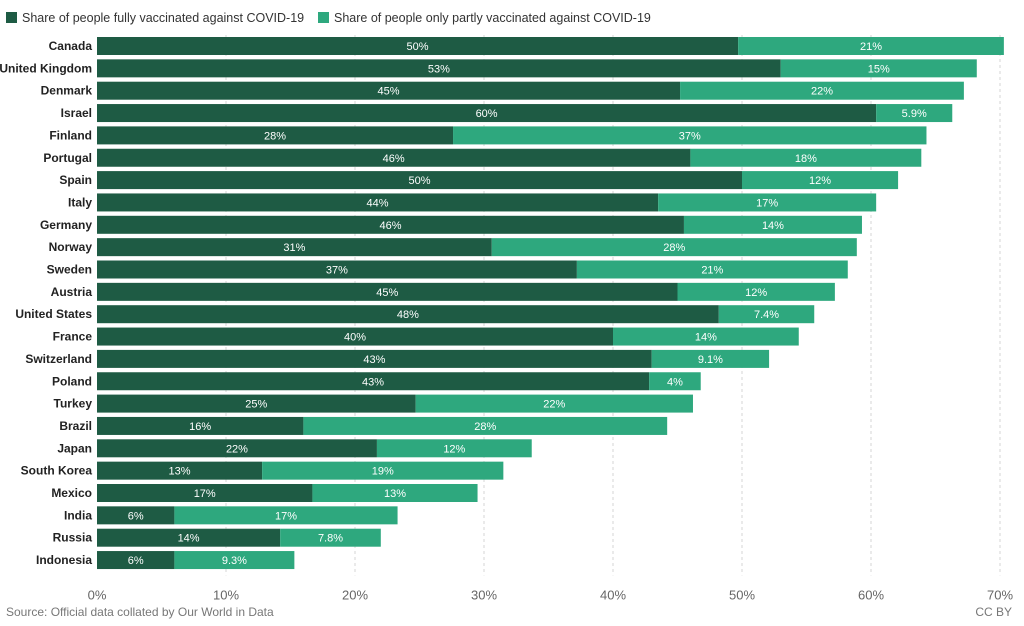 This screenshot has height=626, width=1024. I want to click on data-label-partly: 18%, so click(806, 159).